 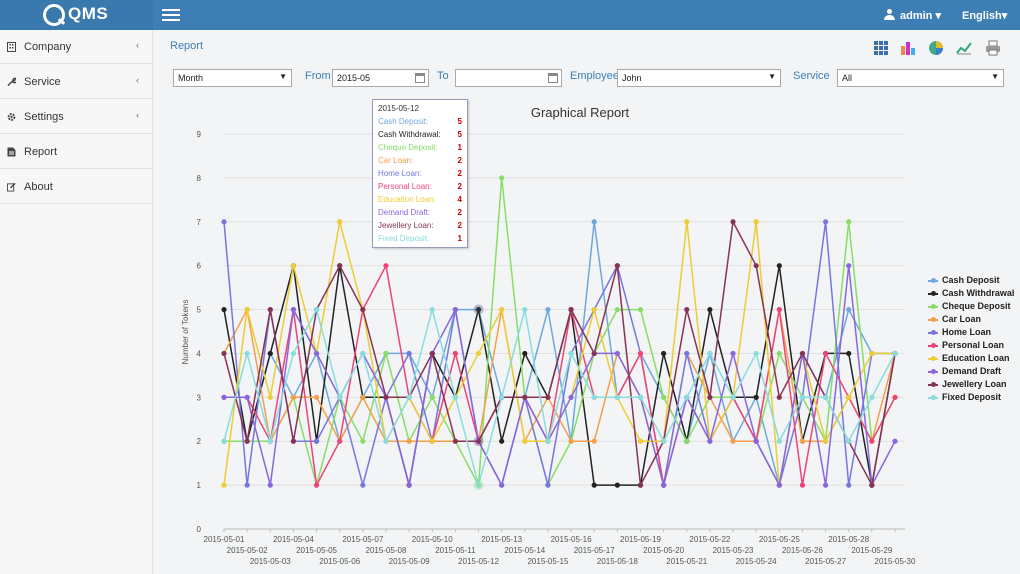 I want to click on user-menu: admin ▾, so click(x=920, y=16).